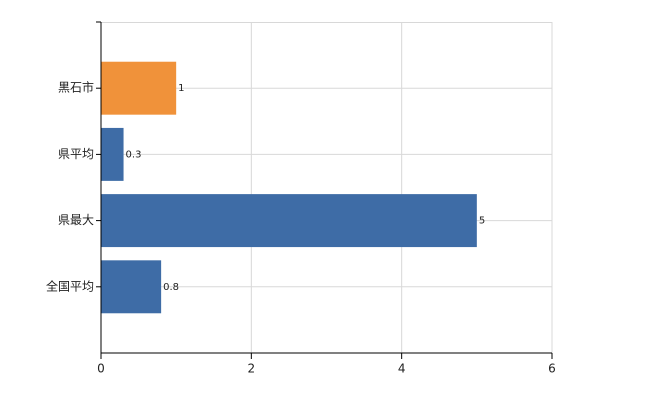  Describe the element at coordinates (70, 285) in the screenshot. I see `y-tick-label: 全国平均` at that location.